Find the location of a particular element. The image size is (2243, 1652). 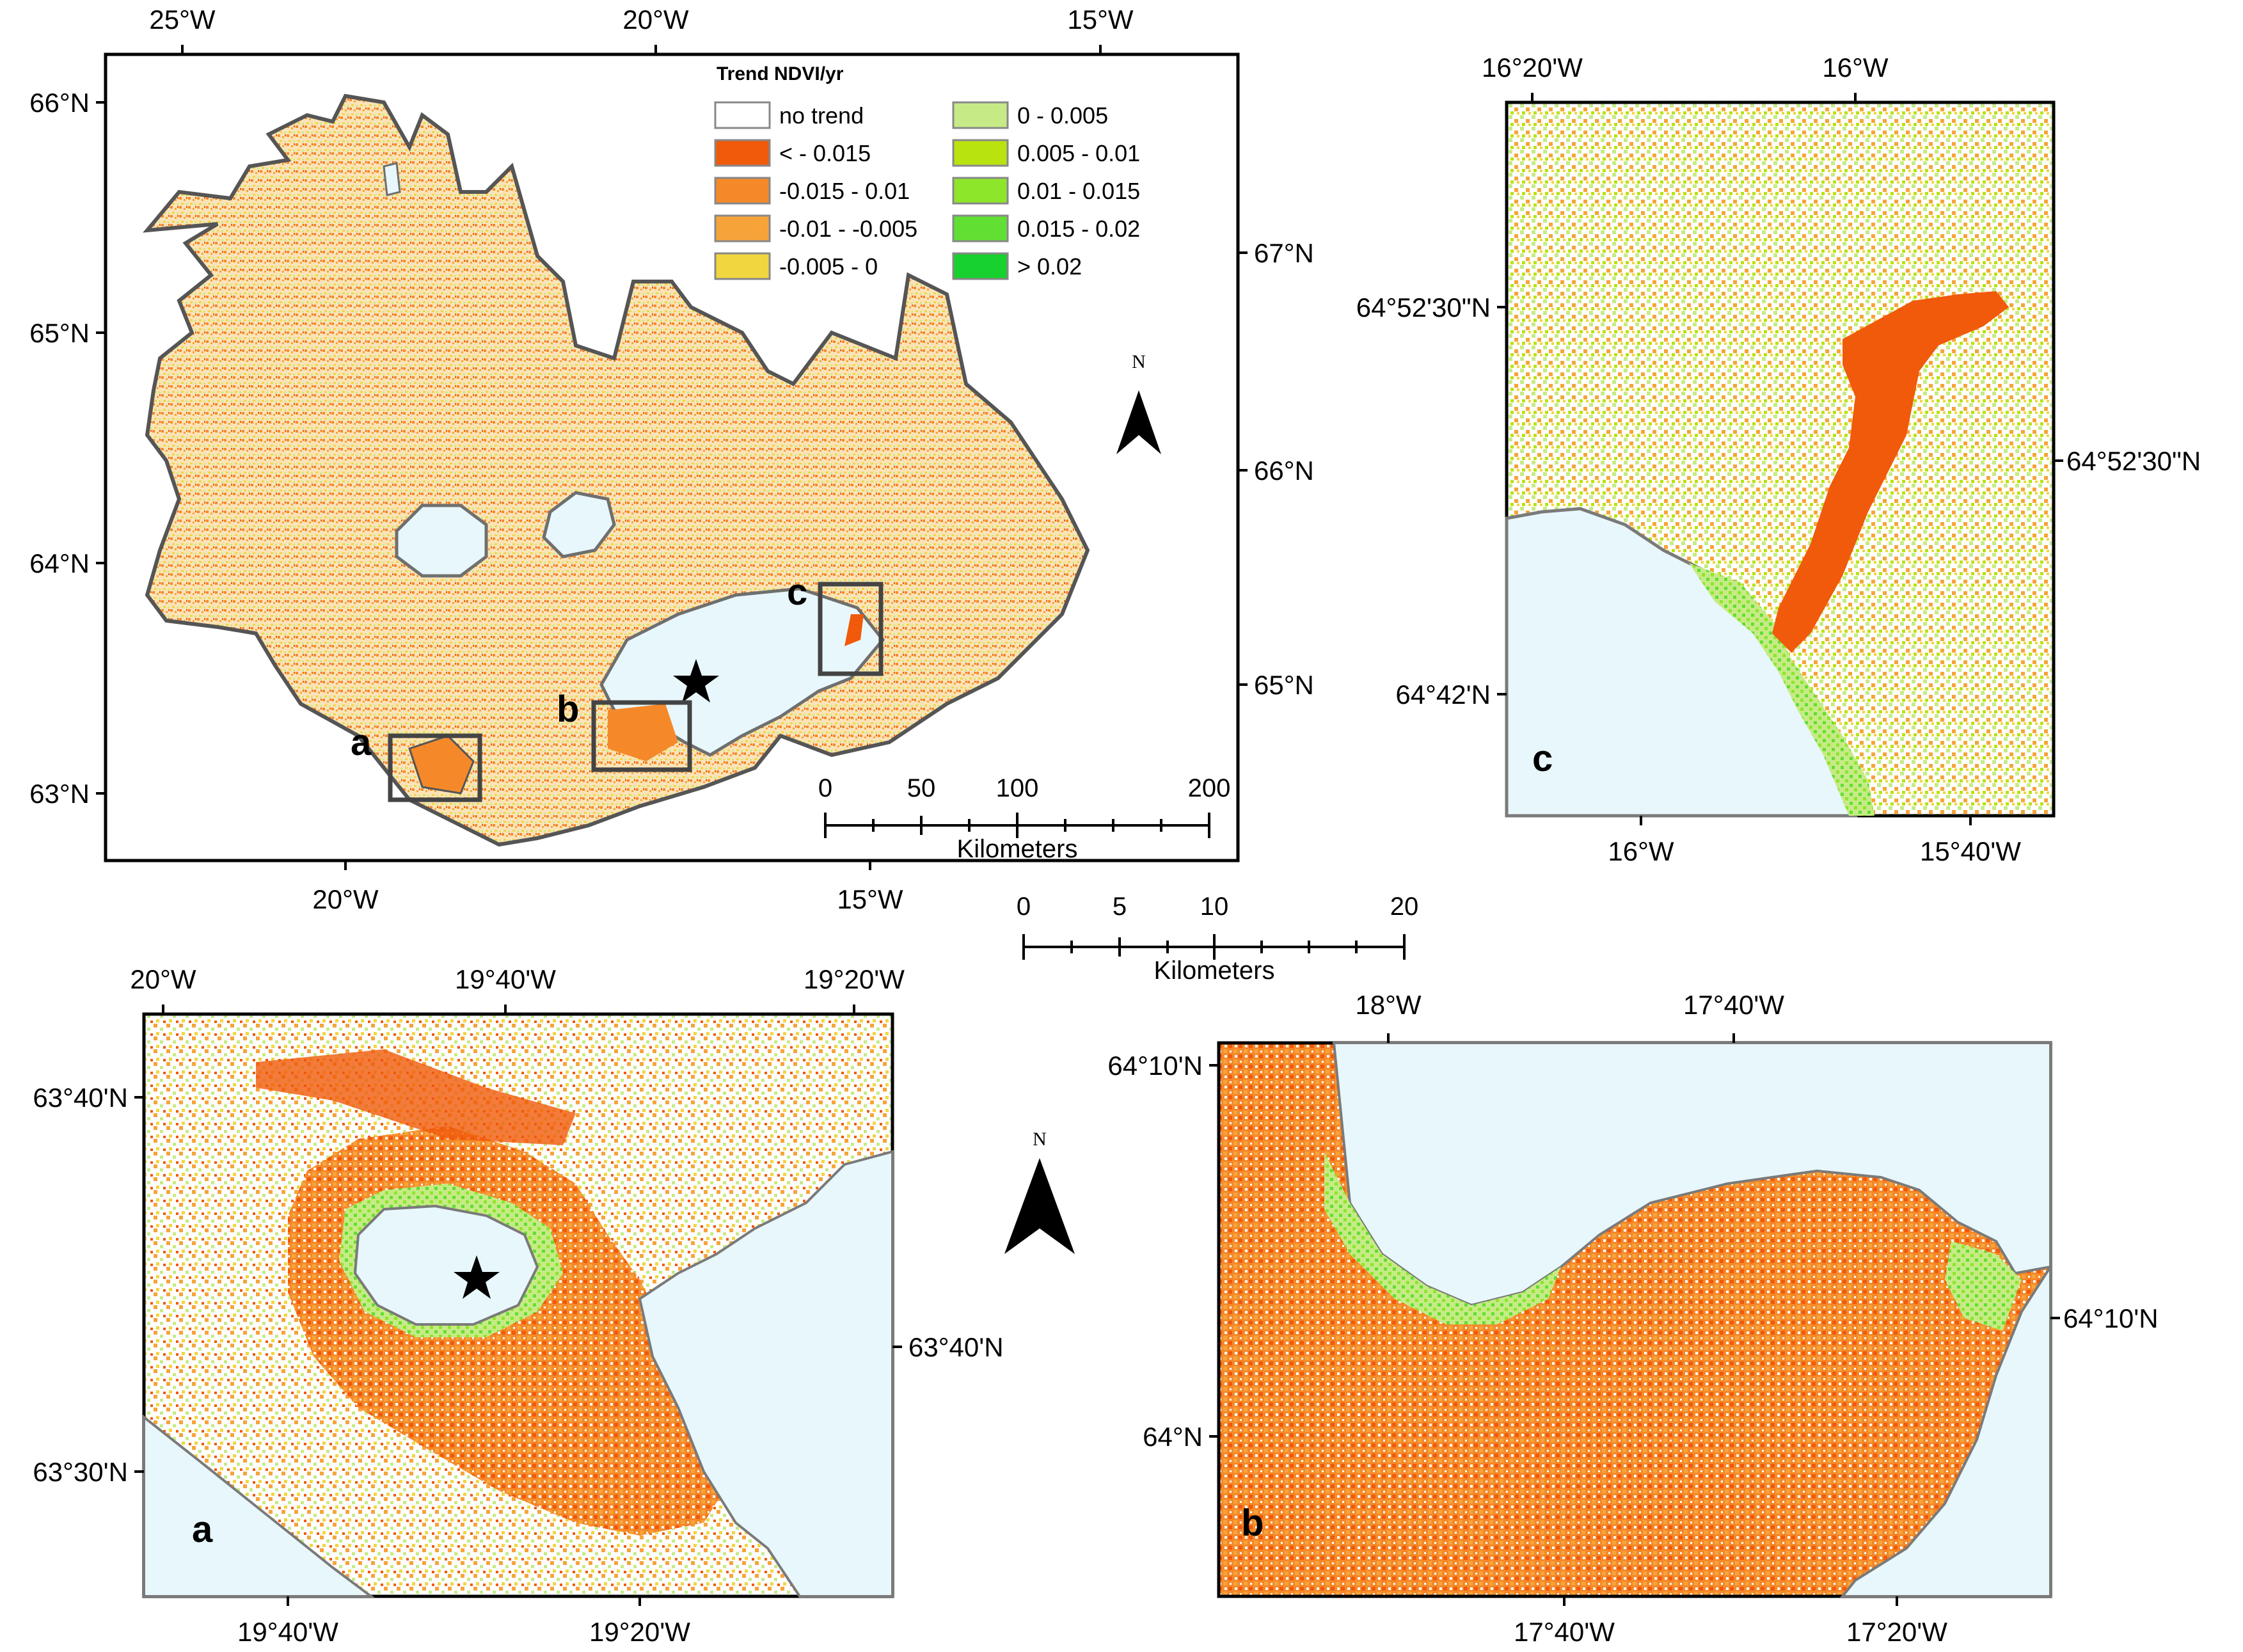

legend-label: 0 - 0.005 is located at coordinates (1062, 115).